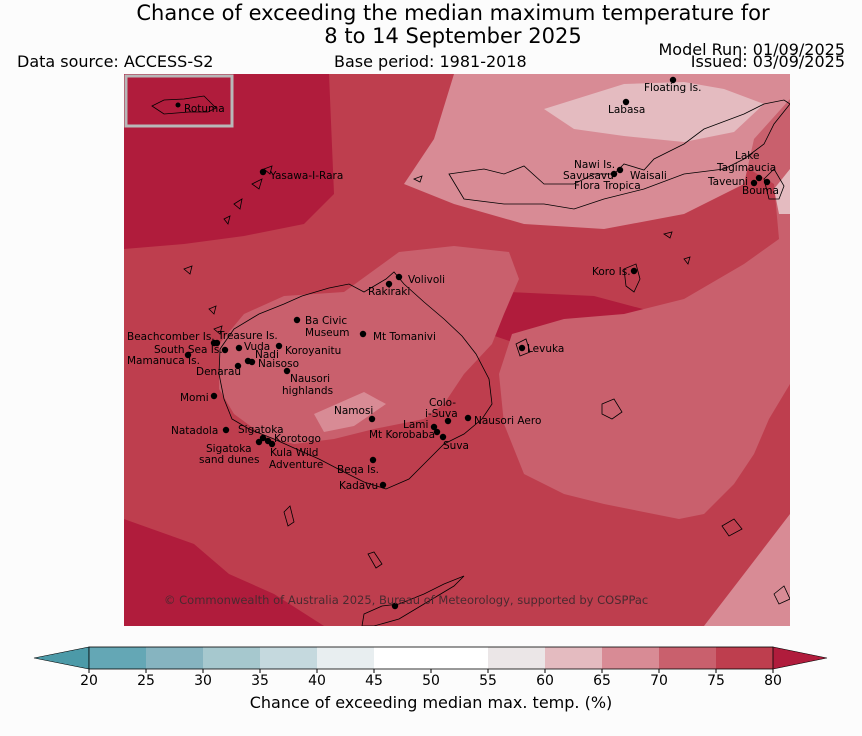  Describe the element at coordinates (218, 372) in the screenshot. I see `denarau-label: Denarau` at that location.